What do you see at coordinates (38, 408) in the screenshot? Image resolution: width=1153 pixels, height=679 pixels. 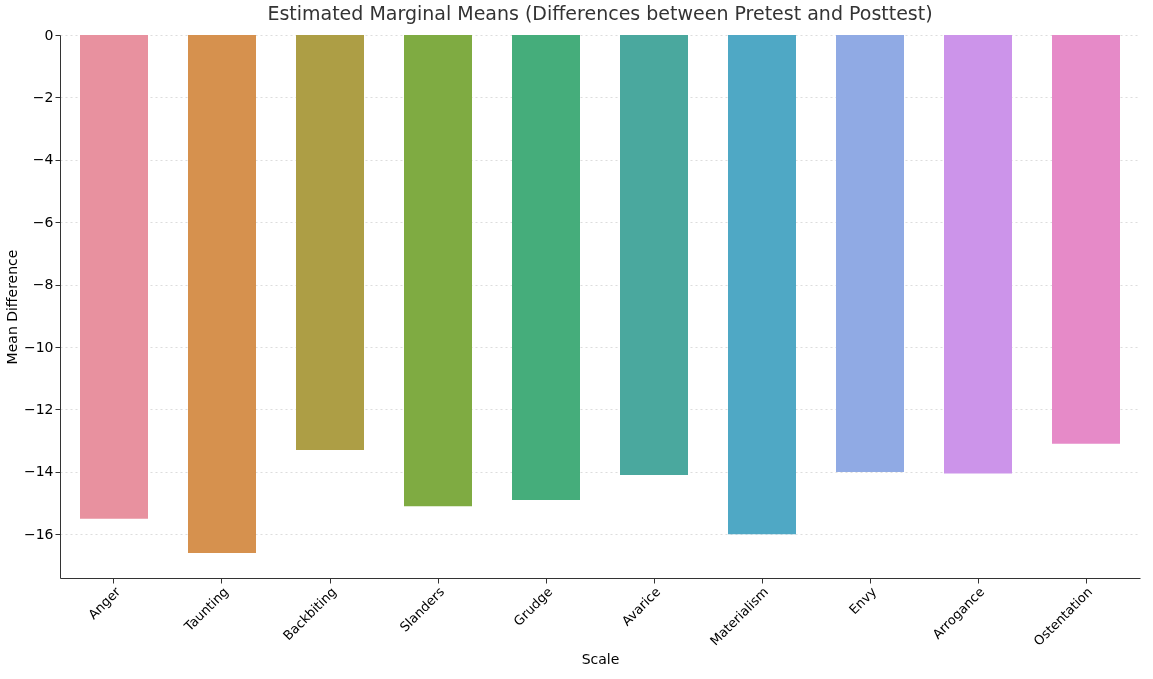 I see `y-tick-label: −12` at bounding box center [38, 408].